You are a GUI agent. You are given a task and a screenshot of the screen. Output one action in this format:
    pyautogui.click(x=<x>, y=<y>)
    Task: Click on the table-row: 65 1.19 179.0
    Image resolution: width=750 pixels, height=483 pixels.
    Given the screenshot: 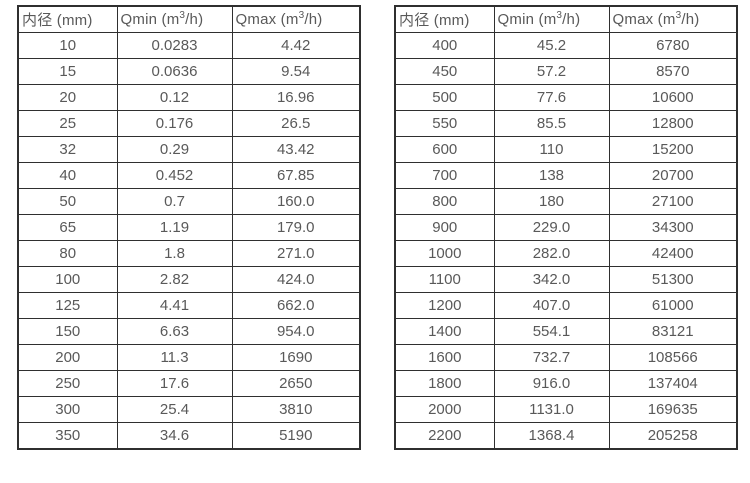 What is the action you would take?
    pyautogui.click(x=189, y=227)
    